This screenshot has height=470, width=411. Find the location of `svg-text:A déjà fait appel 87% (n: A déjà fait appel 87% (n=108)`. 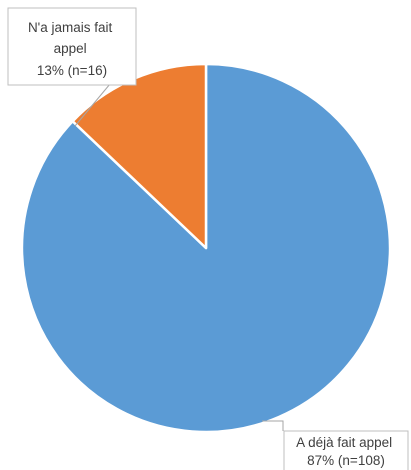

svg-text:A déjà fait appel 87% (n: A déjà fait appel 87% (n=108) is located at coordinates (346, 451).